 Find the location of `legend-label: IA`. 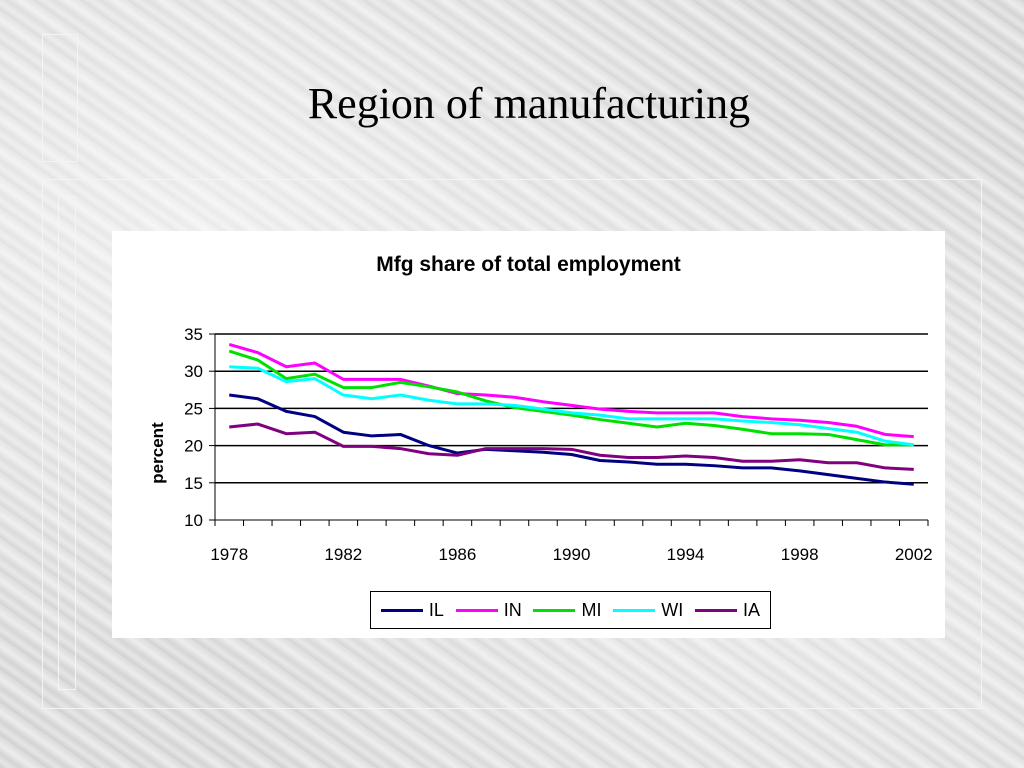

legend-label: IA is located at coordinates (752, 609).